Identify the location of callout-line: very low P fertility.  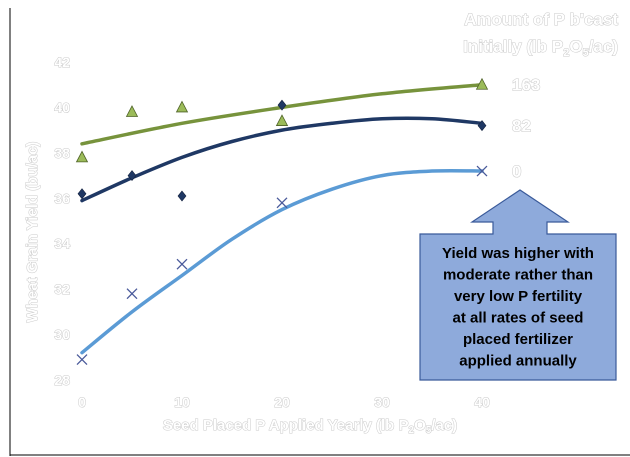
(518, 296).